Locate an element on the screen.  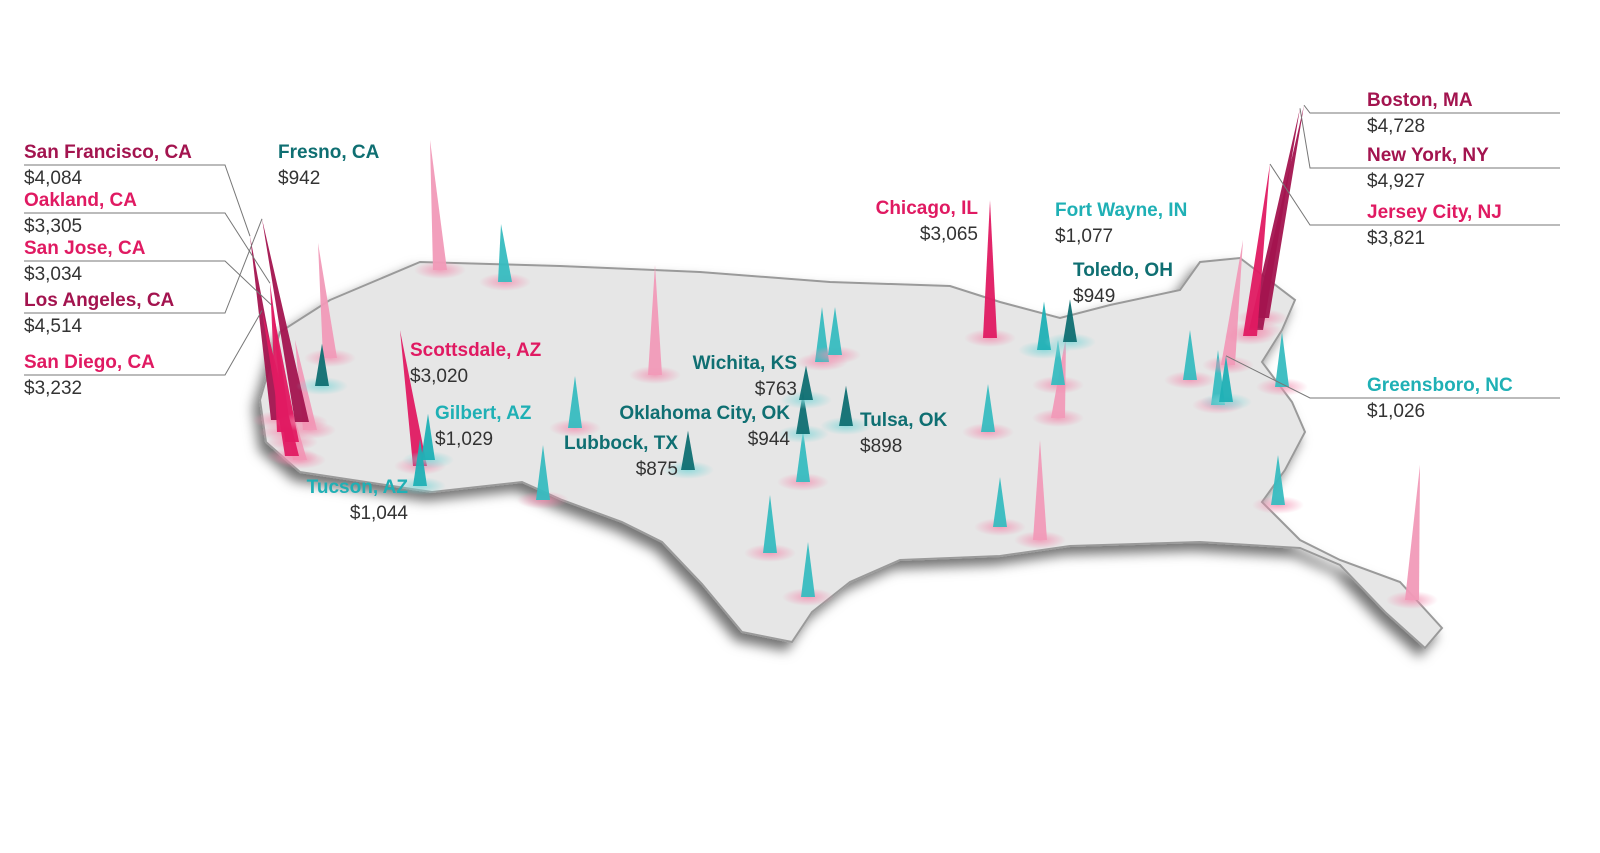
price-label: $4,728 is located at coordinates (1396, 126).